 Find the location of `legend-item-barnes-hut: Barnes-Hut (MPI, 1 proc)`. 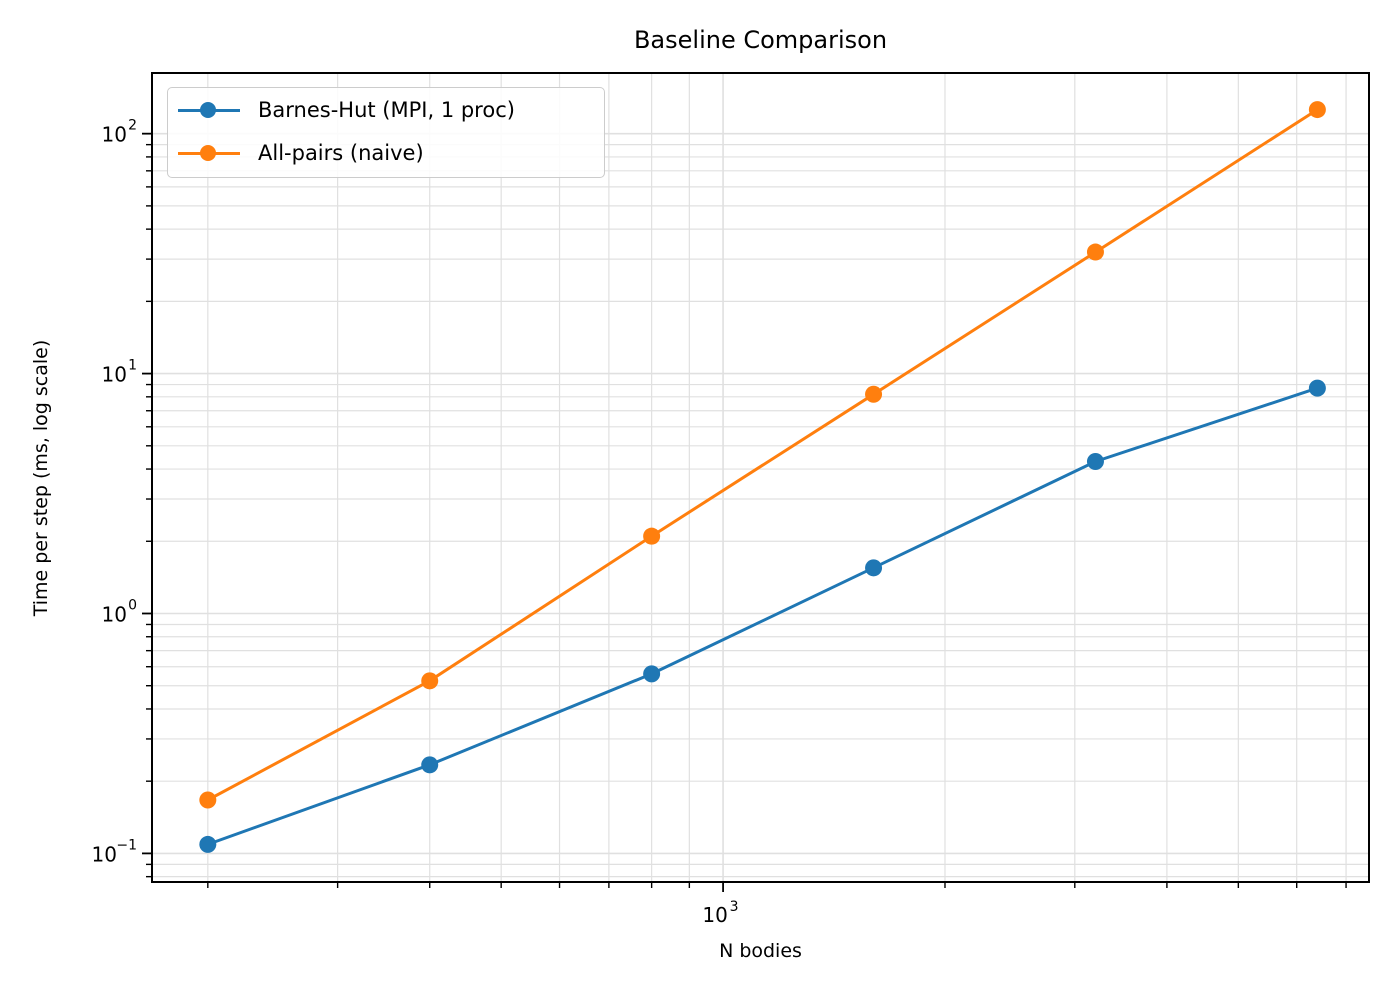

legend-item-barnes-hut: Barnes-Hut (MPI, 1 proc) is located at coordinates (345, 110).